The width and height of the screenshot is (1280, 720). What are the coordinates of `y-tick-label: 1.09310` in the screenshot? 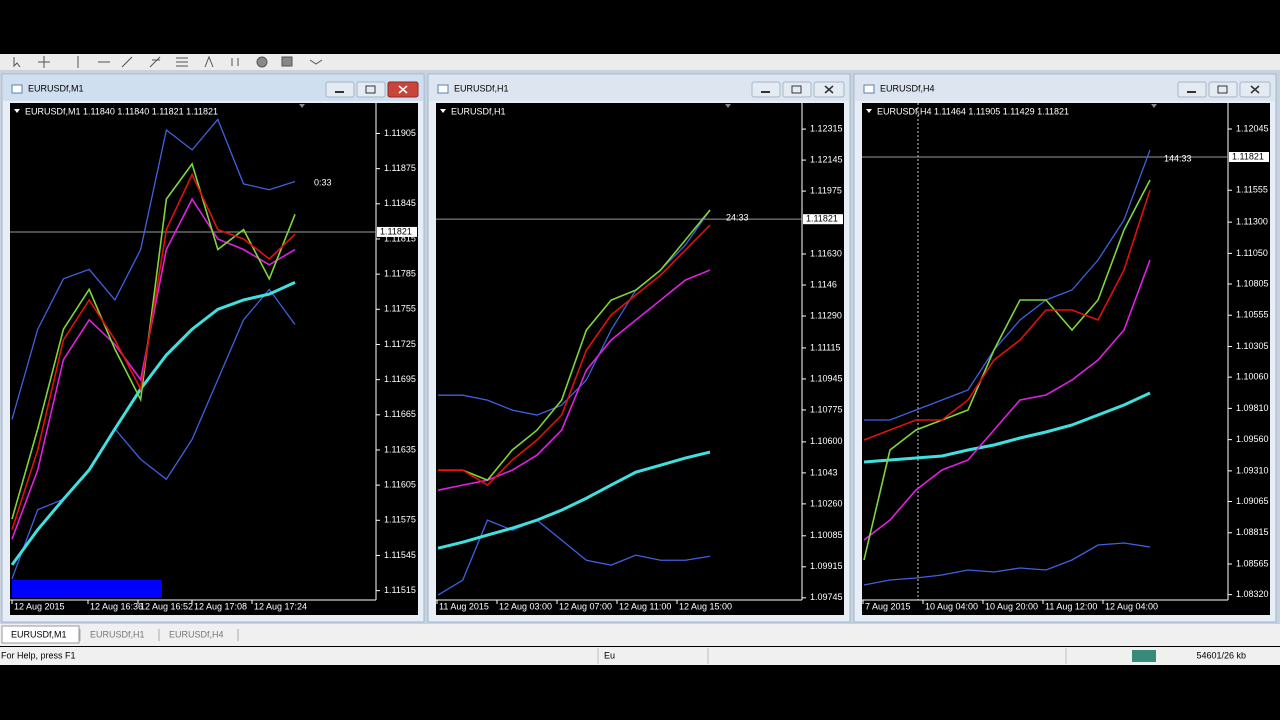 It's located at (1252, 470).